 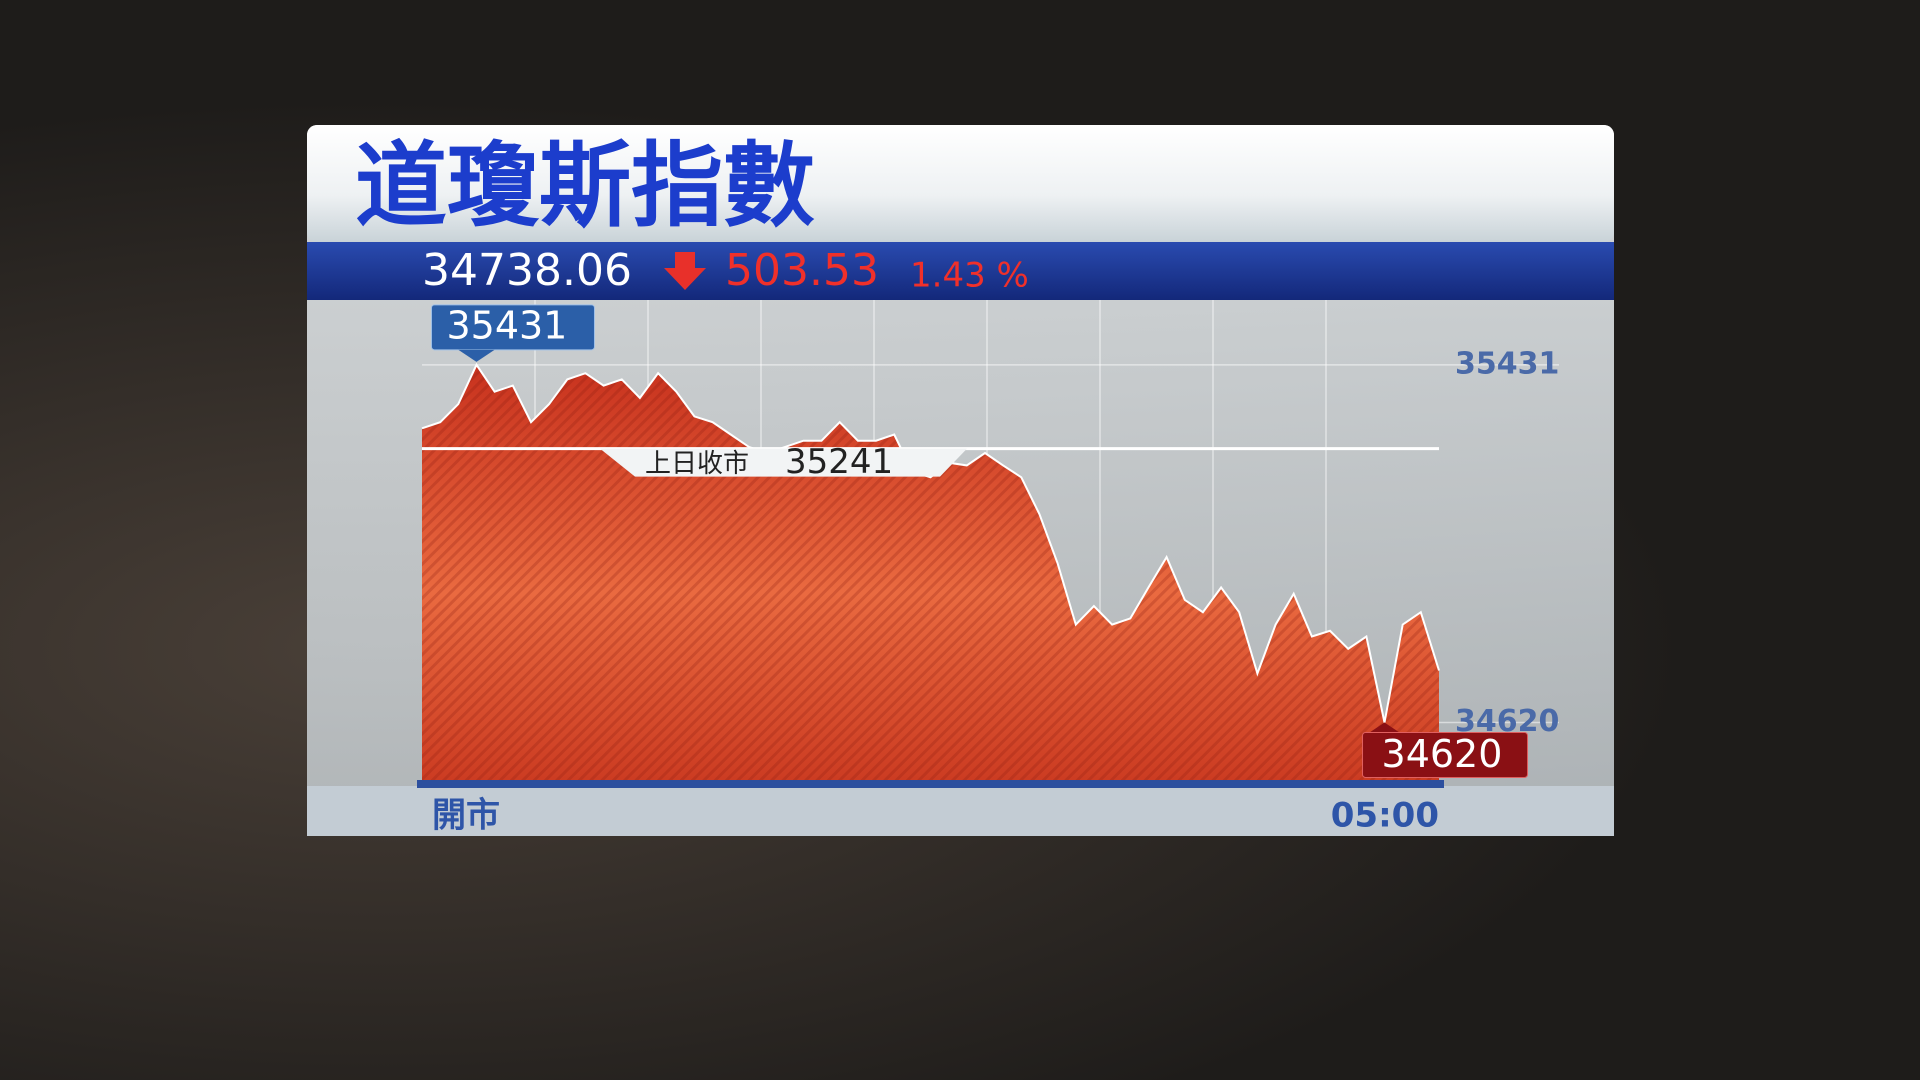 I want to click on reference-label-box, so click(x=783, y=462).